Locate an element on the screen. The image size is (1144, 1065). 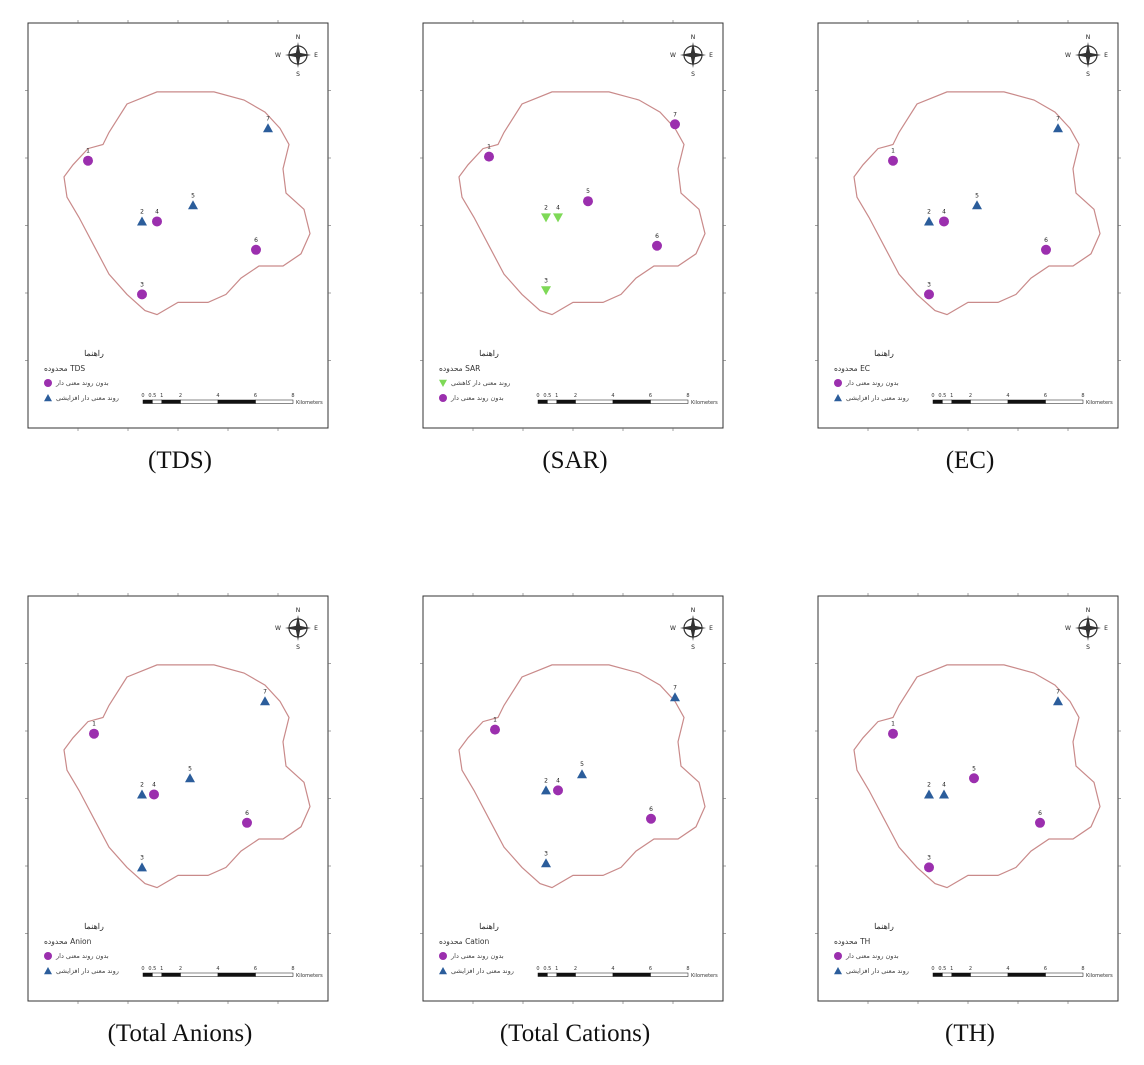
scale-number: 1 is located at coordinates (951, 969).